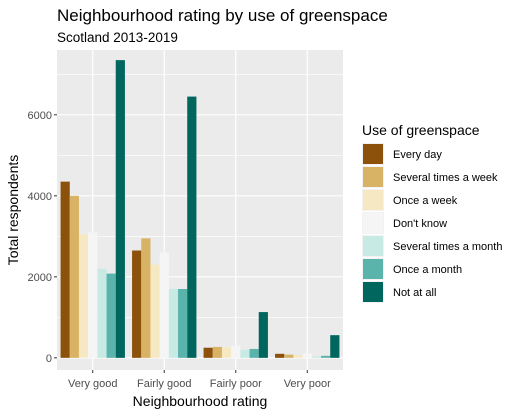 The width and height of the screenshot is (525, 415). Describe the element at coordinates (49, 359) in the screenshot. I see `y-tick-label: 0` at that location.